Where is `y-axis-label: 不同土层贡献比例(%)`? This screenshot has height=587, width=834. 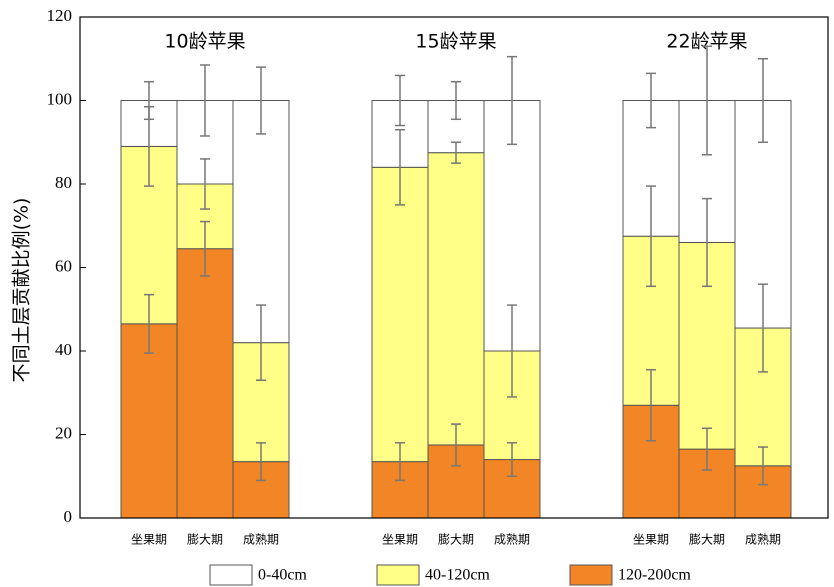
y-axis-label: 不同土层贡献比例(%) is located at coordinates (22, 290).